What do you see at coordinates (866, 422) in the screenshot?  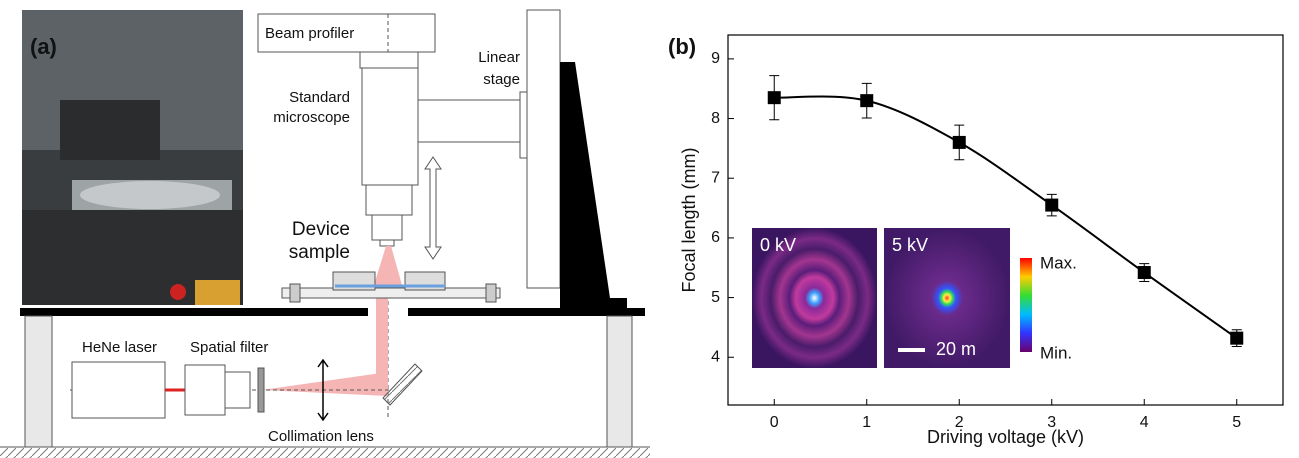 I see `x-tick-label: 1` at bounding box center [866, 422].